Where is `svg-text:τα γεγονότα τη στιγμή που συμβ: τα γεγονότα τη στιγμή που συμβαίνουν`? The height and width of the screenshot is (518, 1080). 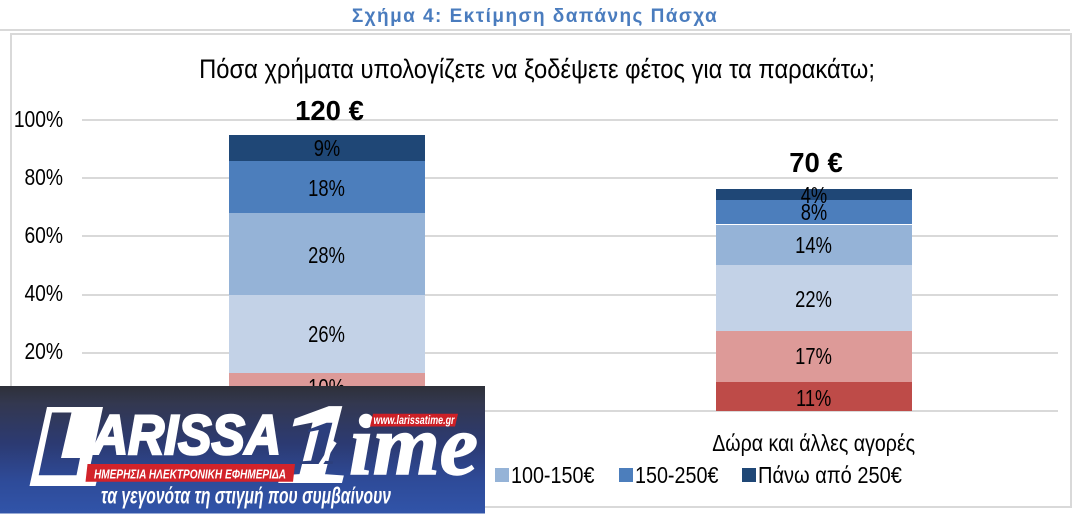
svg-text:τα γεγονότα τη στιγμή που συμβ: τα γεγονότα τη στιγμή που συμβαίνουν is located at coordinates (246, 496).